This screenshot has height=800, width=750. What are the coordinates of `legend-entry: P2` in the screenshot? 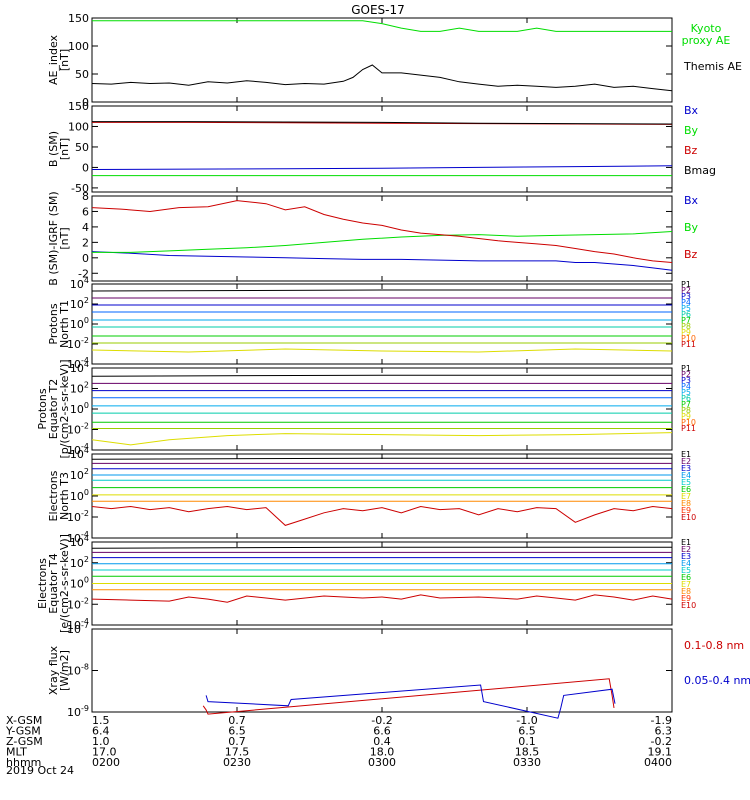 It's located at (686, 290).